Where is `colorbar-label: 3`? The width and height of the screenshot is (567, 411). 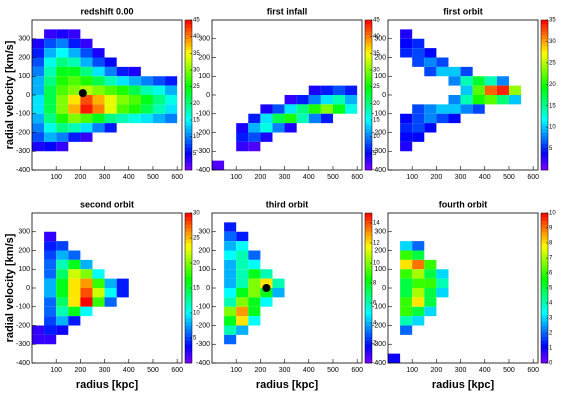
colorbar-label: 3 is located at coordinates (551, 319).